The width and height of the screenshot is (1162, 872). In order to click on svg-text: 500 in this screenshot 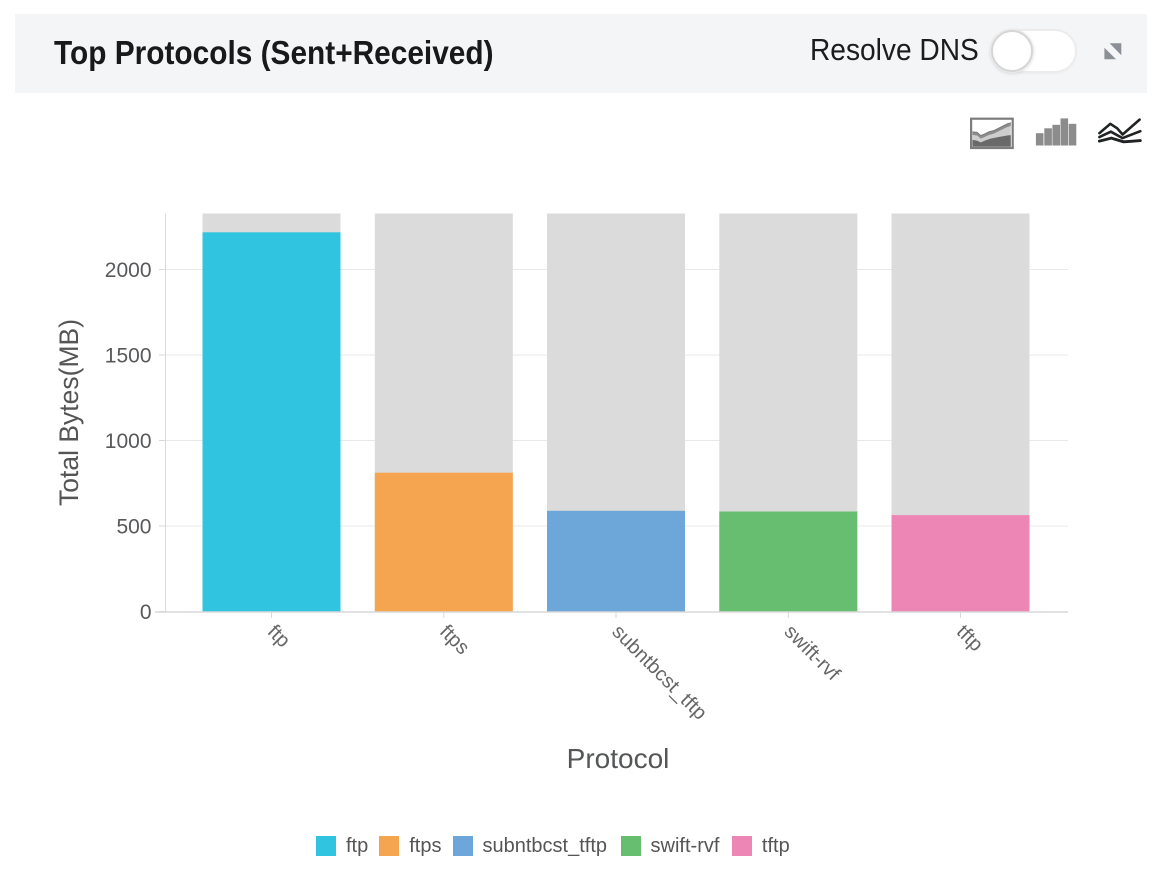, I will do `click(133, 527)`.